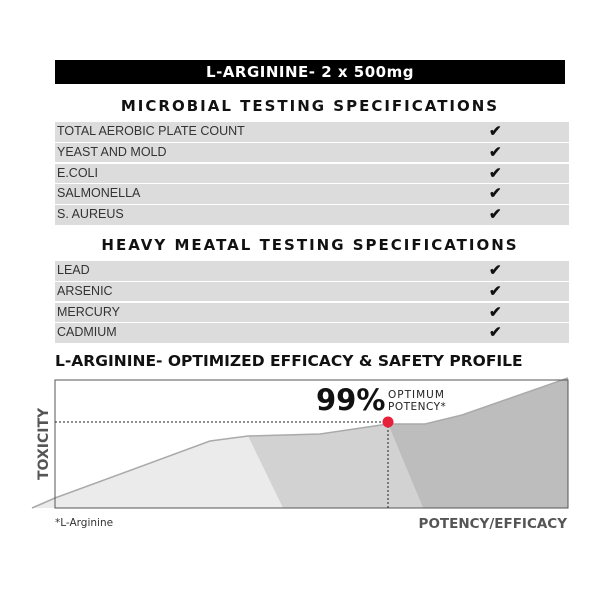  I want to click on y-axis-label: TOXICITY, so click(44, 443).